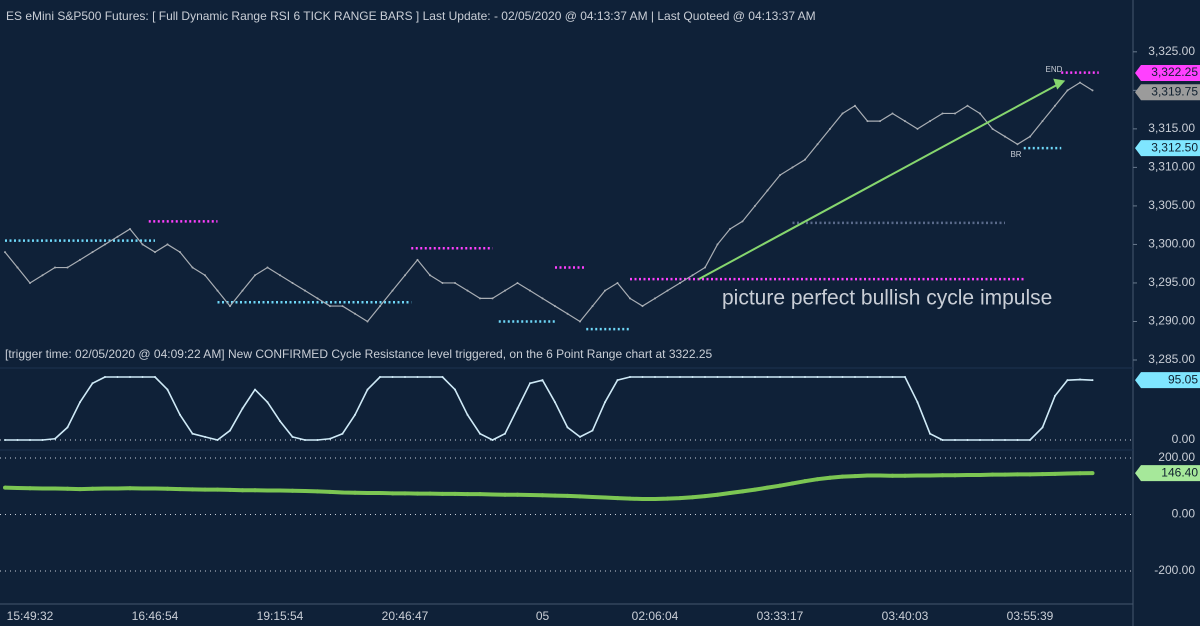  I want to click on value-tag-label: 146.40, so click(1179, 472).